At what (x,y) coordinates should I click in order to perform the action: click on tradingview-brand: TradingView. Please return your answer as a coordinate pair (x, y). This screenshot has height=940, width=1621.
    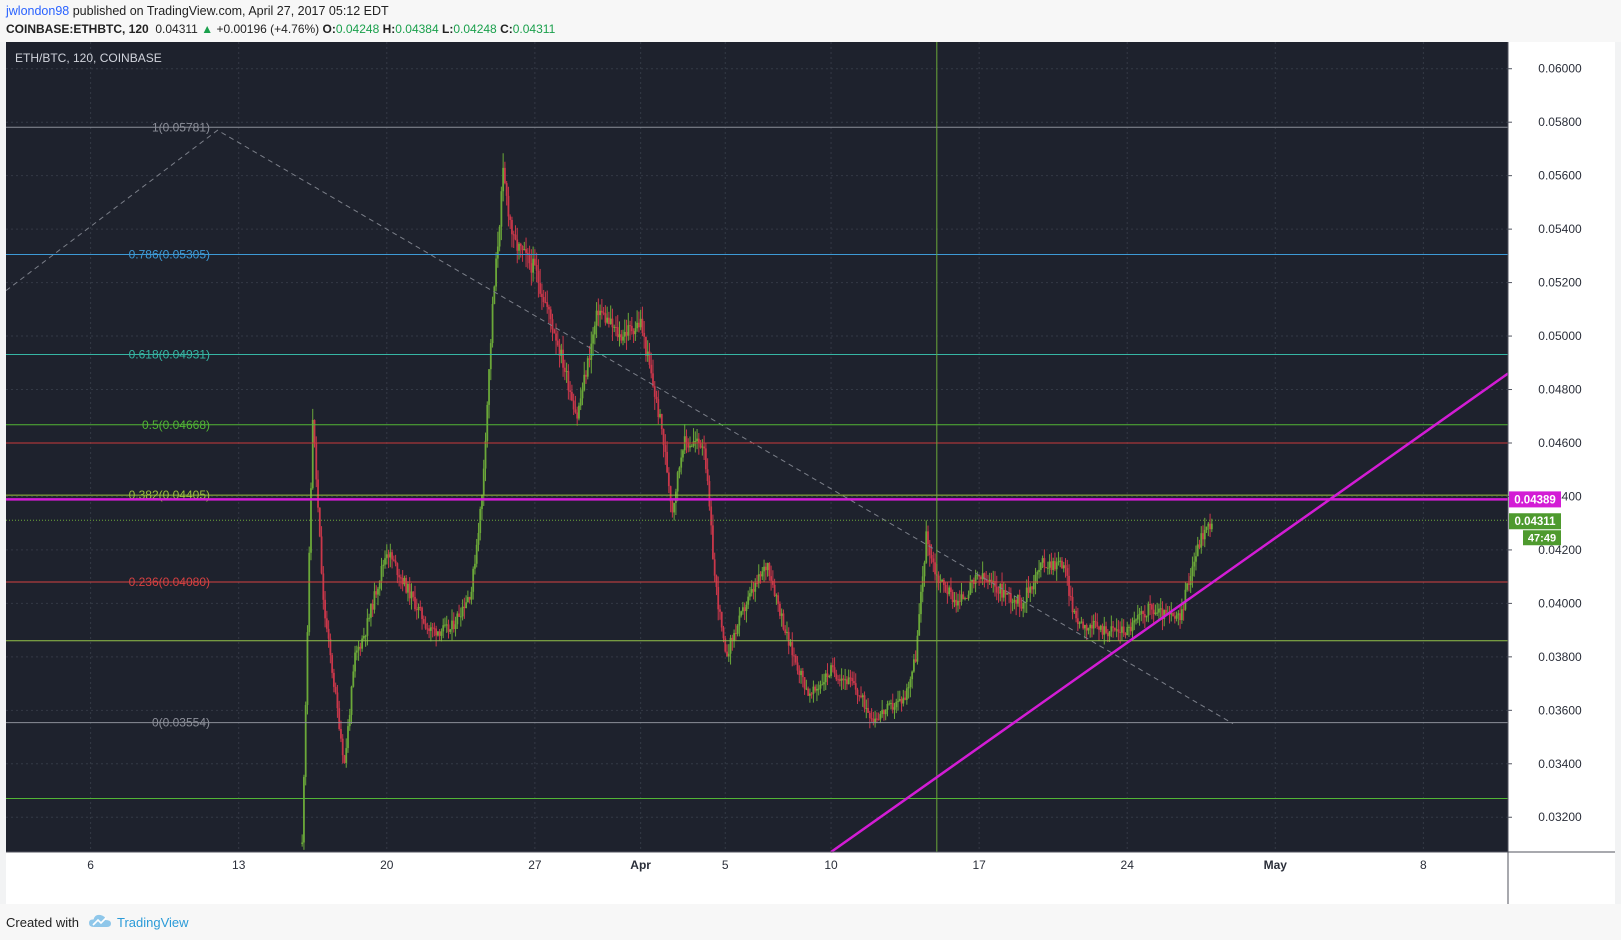
    Looking at the image, I should click on (153, 922).